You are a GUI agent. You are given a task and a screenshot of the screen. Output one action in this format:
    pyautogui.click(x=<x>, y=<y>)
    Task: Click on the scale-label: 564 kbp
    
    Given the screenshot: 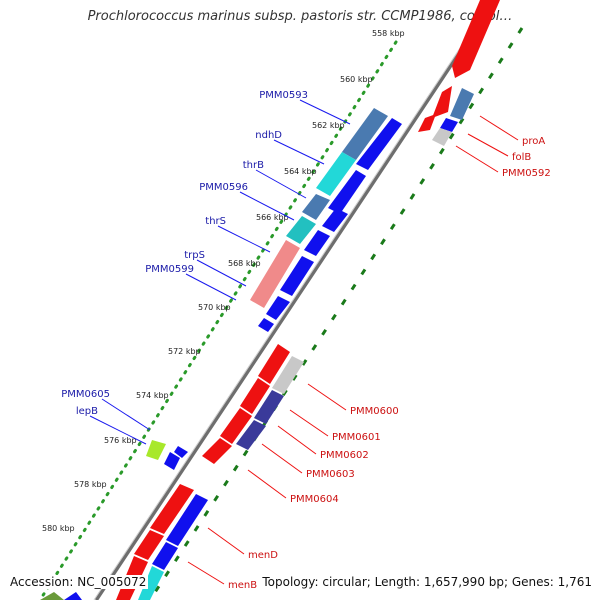 What is the action you would take?
    pyautogui.click(x=300, y=171)
    